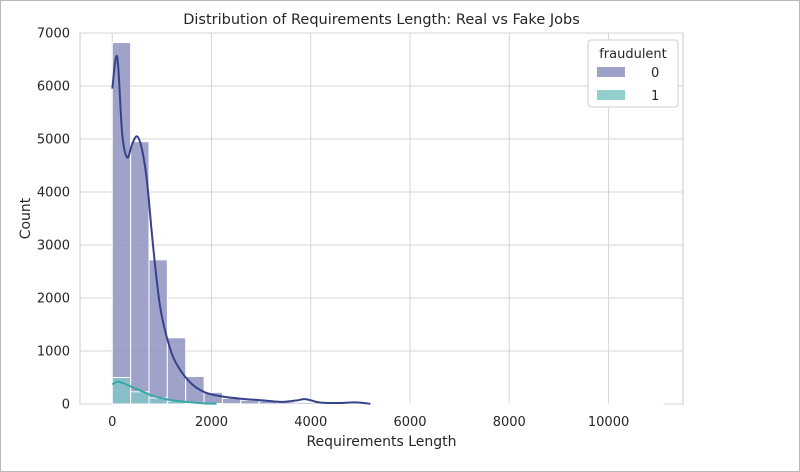  Describe the element at coordinates (655, 73) in the screenshot. I see `legend-label-0: 0` at that location.